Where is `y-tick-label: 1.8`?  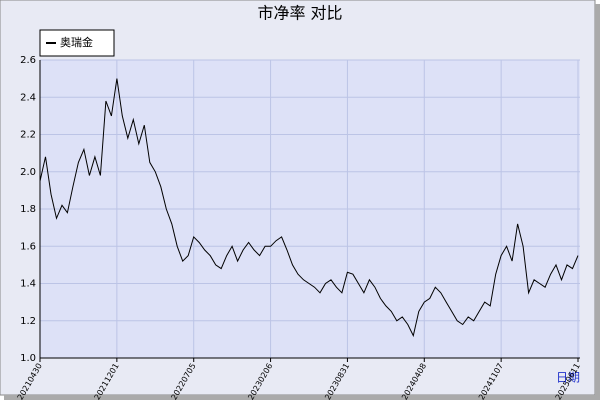
y-tick-label: 1.8 is located at coordinates (28, 209).